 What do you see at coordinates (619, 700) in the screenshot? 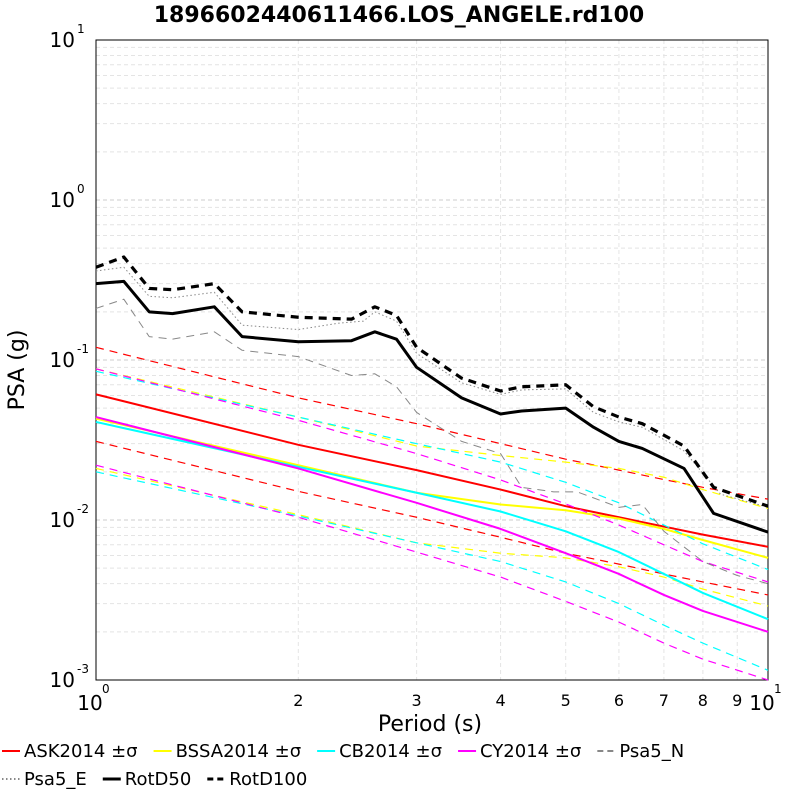
I see `x-tick-label: 6` at bounding box center [619, 700].